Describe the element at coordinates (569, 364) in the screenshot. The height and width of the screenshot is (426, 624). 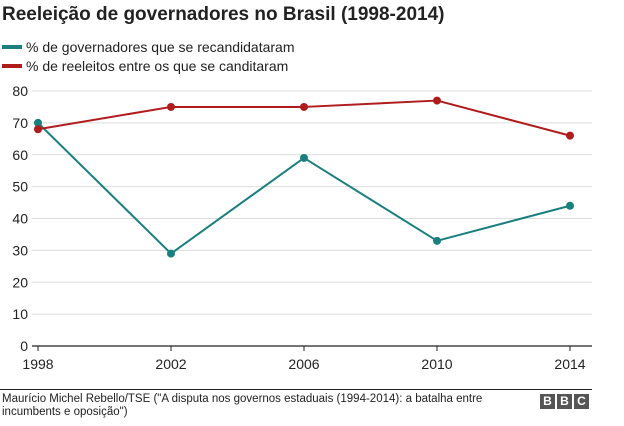
I see `x-tick-label: 2014` at that location.